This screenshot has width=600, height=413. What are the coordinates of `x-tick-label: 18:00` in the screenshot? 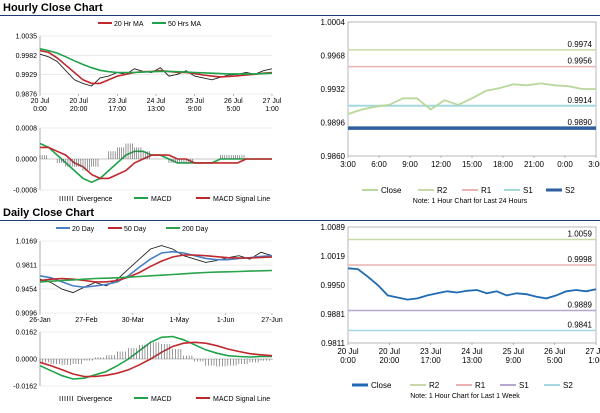 It's located at (503, 164).